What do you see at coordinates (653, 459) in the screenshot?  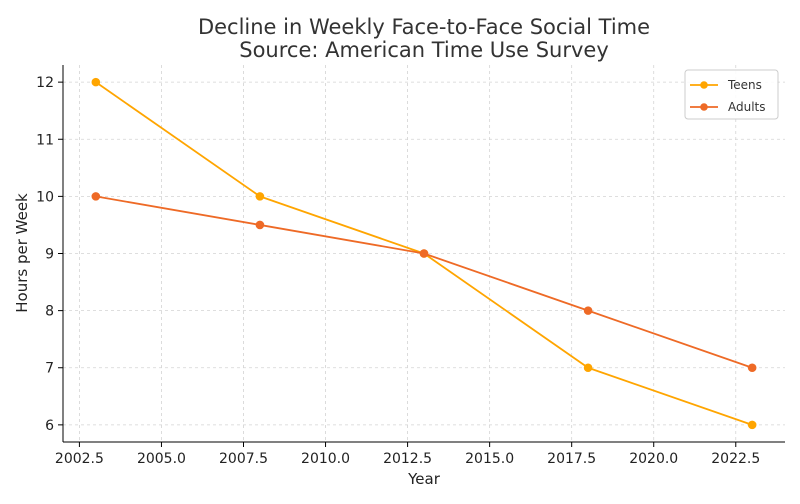 I see `x-tick-label: 2020.0` at bounding box center [653, 459].